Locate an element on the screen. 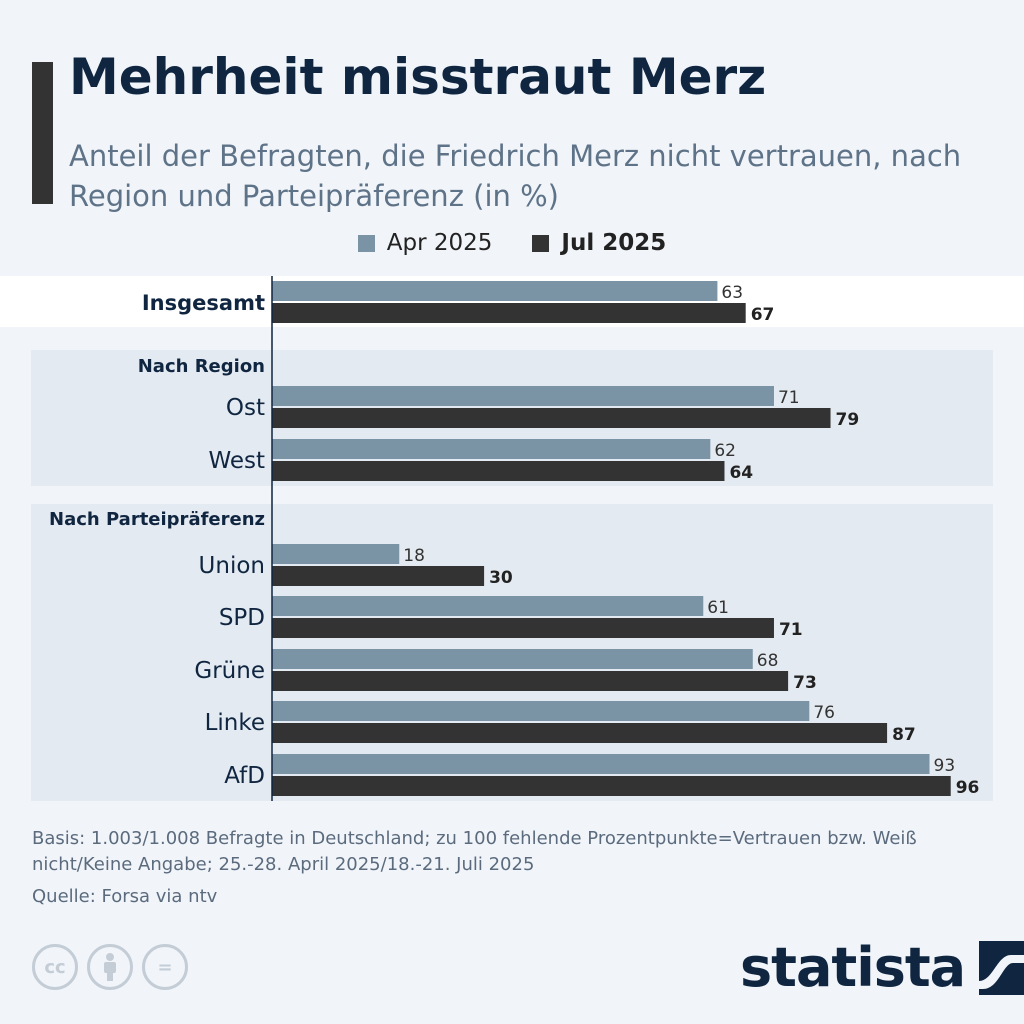 The height and width of the screenshot is (1024, 1024). legend-label-apr: Apr 2025 is located at coordinates (439, 243).